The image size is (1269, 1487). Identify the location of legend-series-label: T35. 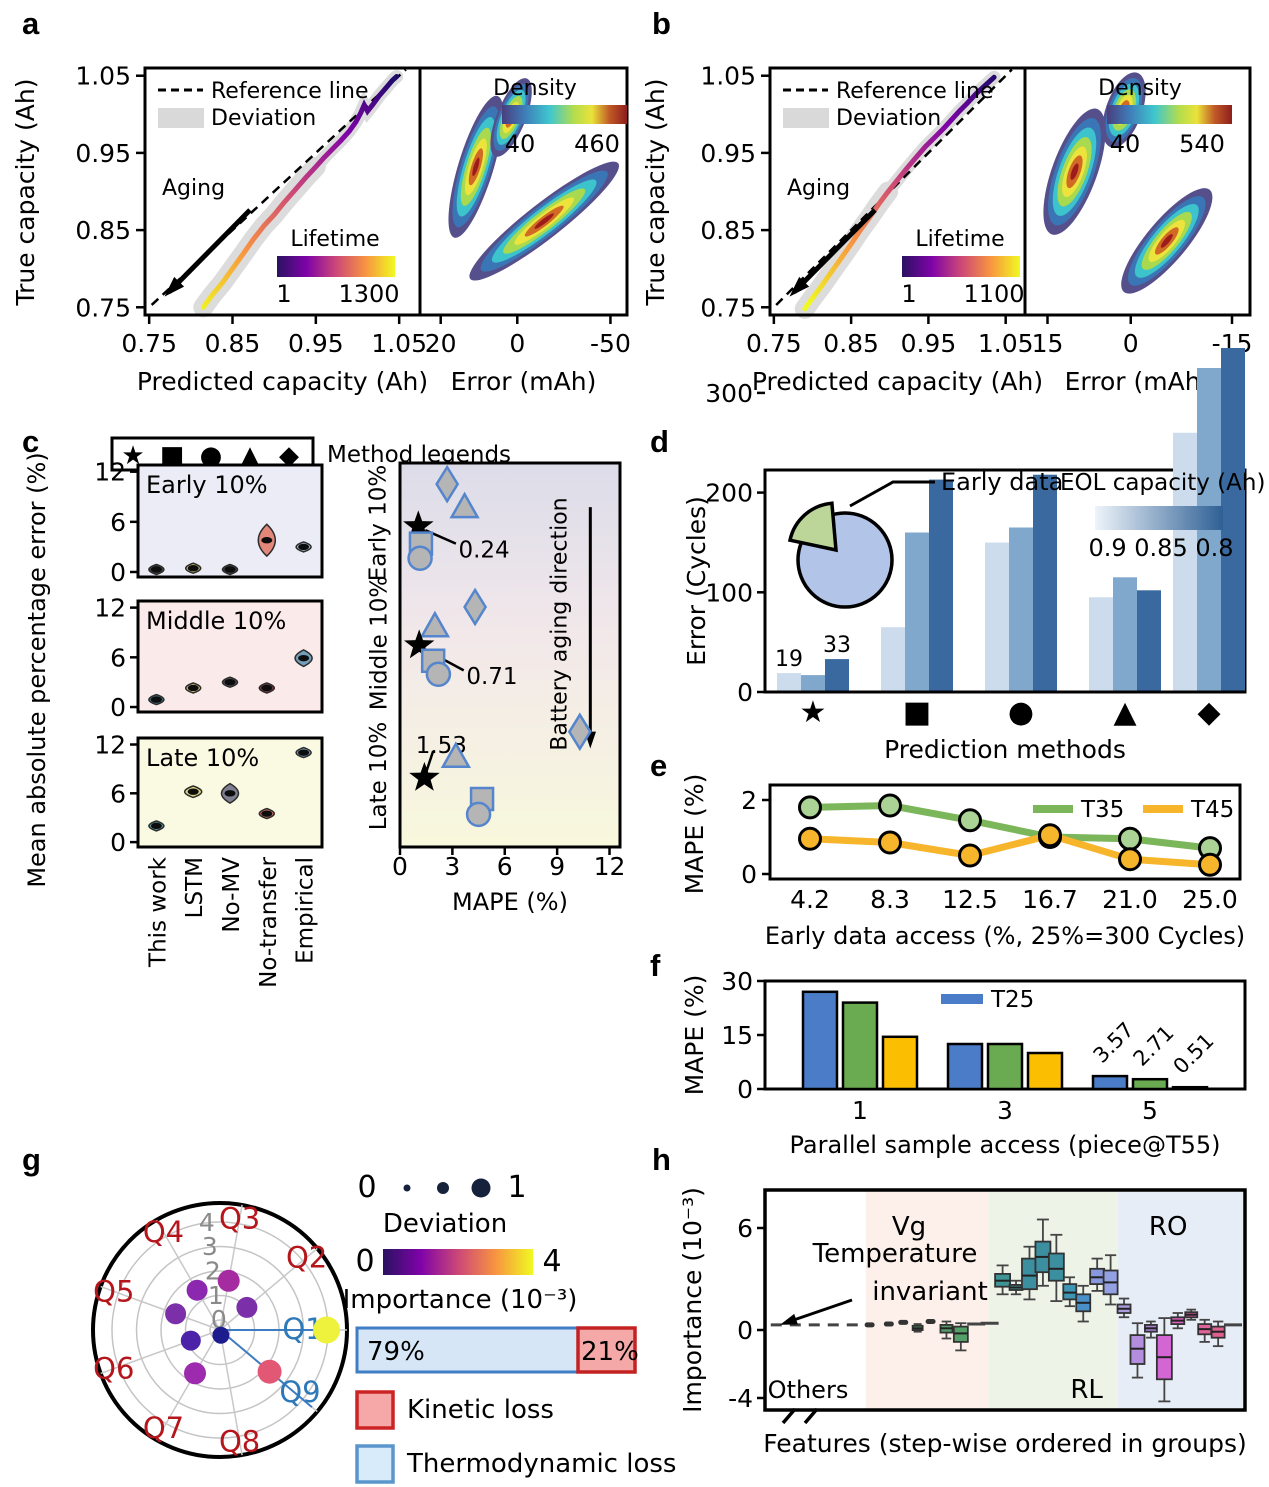
(1102, 810).